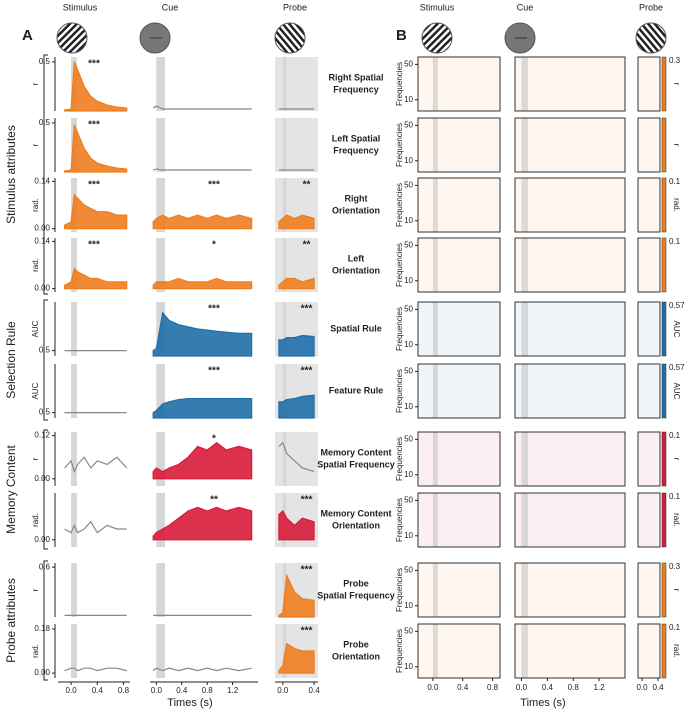  Describe the element at coordinates (676, 329) in the screenshot. I see `colorbar-label: AUC` at that location.